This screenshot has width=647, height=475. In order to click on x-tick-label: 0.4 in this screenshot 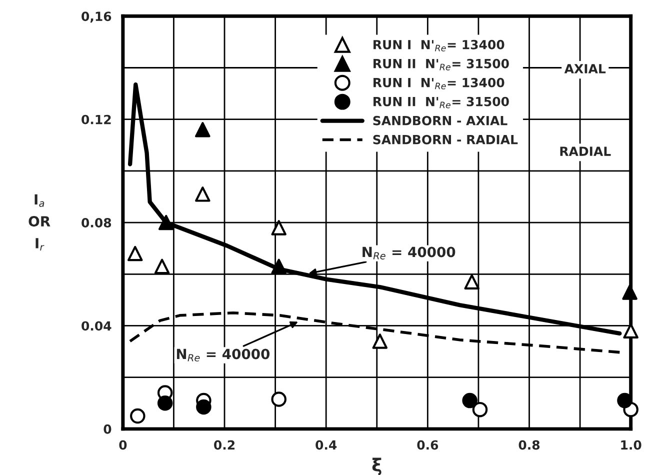, I will do `click(326, 445)`.